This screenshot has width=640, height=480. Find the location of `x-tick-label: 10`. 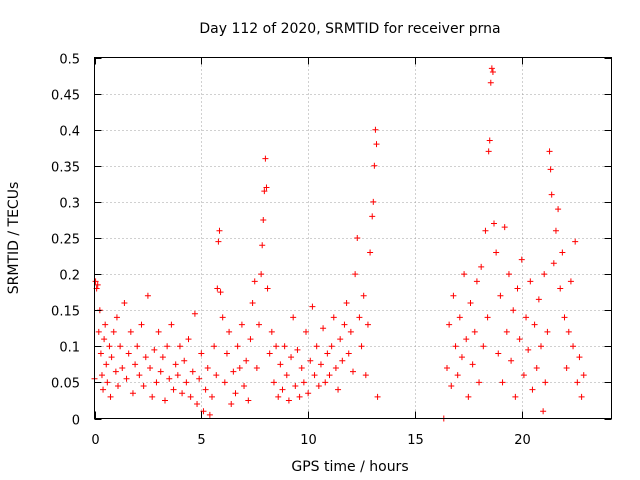

x-tick-label: 10 is located at coordinates (308, 440).